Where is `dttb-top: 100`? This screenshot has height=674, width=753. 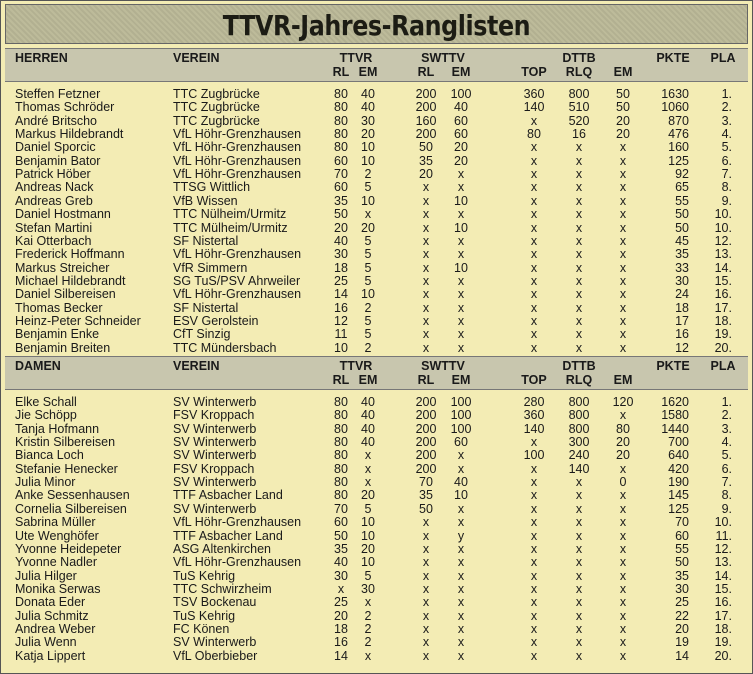 dttb-top: 100 is located at coordinates (534, 455).